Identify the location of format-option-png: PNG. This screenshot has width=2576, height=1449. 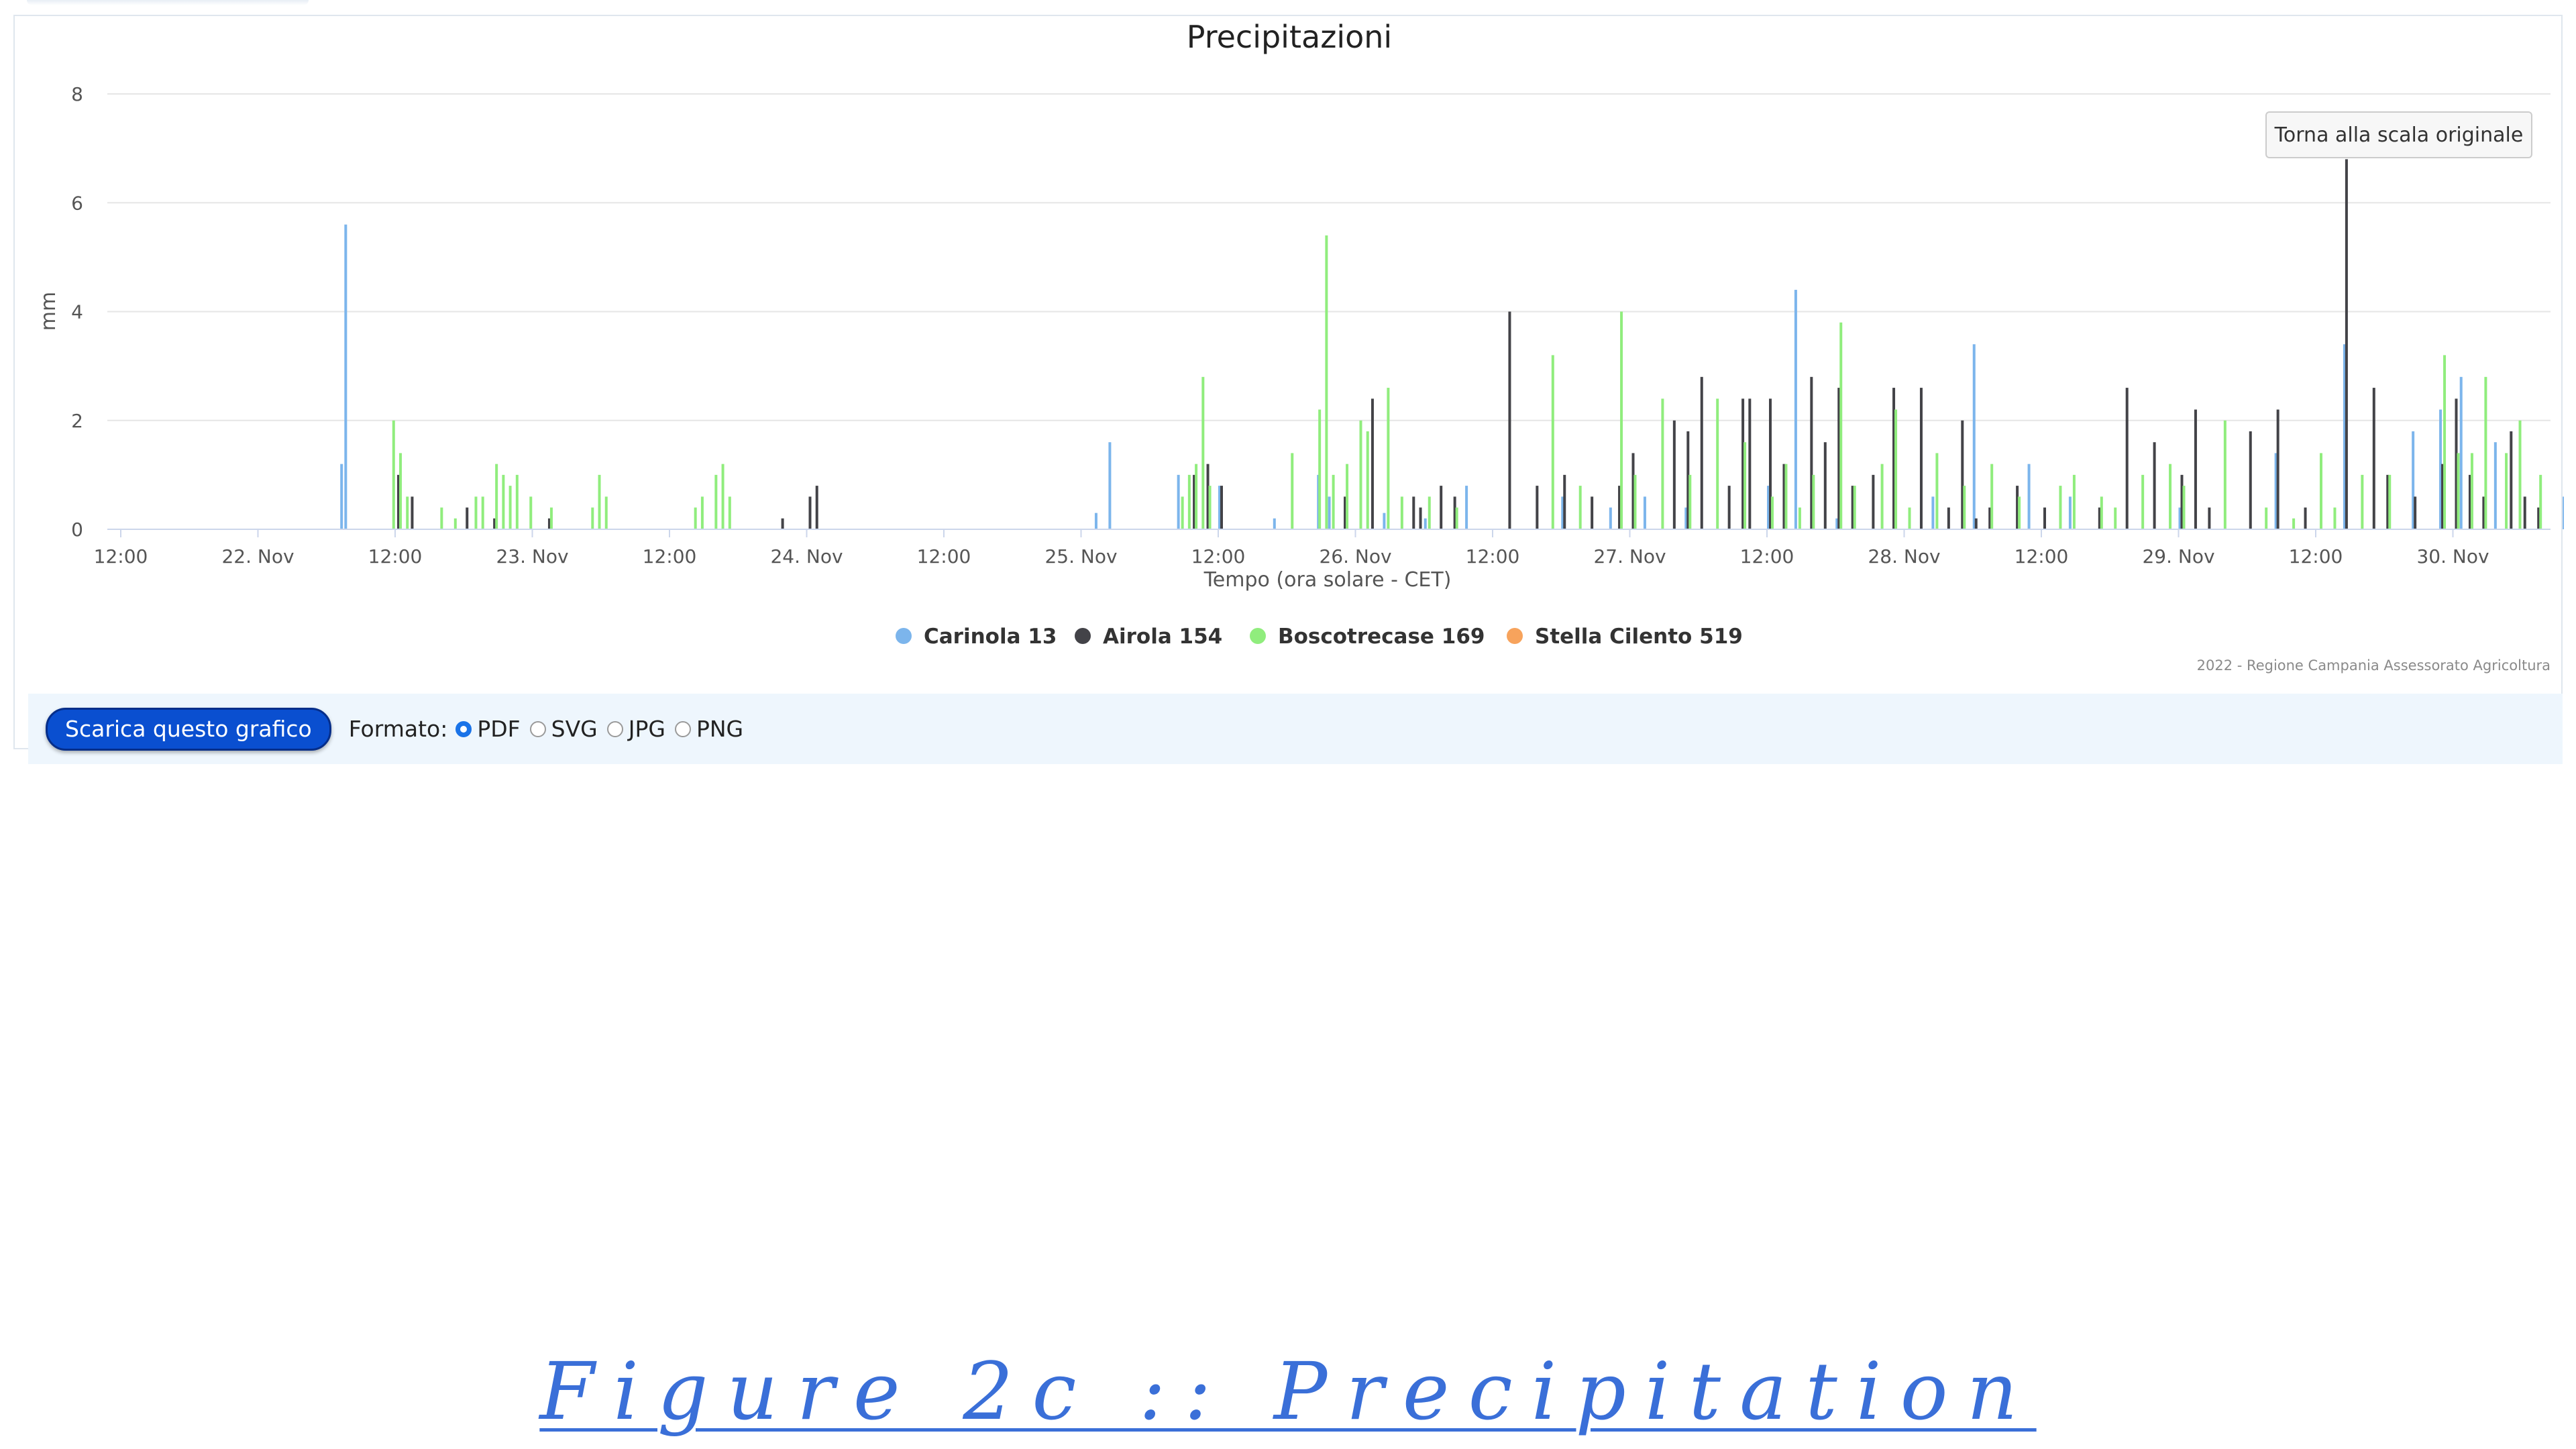
(720, 729).